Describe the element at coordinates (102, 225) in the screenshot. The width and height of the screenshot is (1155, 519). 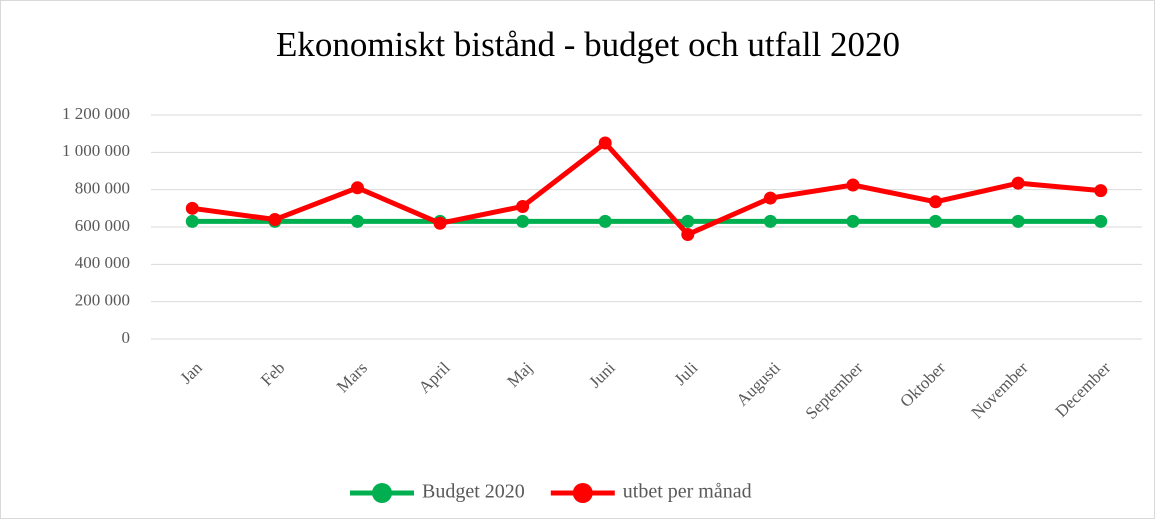
I see `y-tick-label: 600 000` at that location.